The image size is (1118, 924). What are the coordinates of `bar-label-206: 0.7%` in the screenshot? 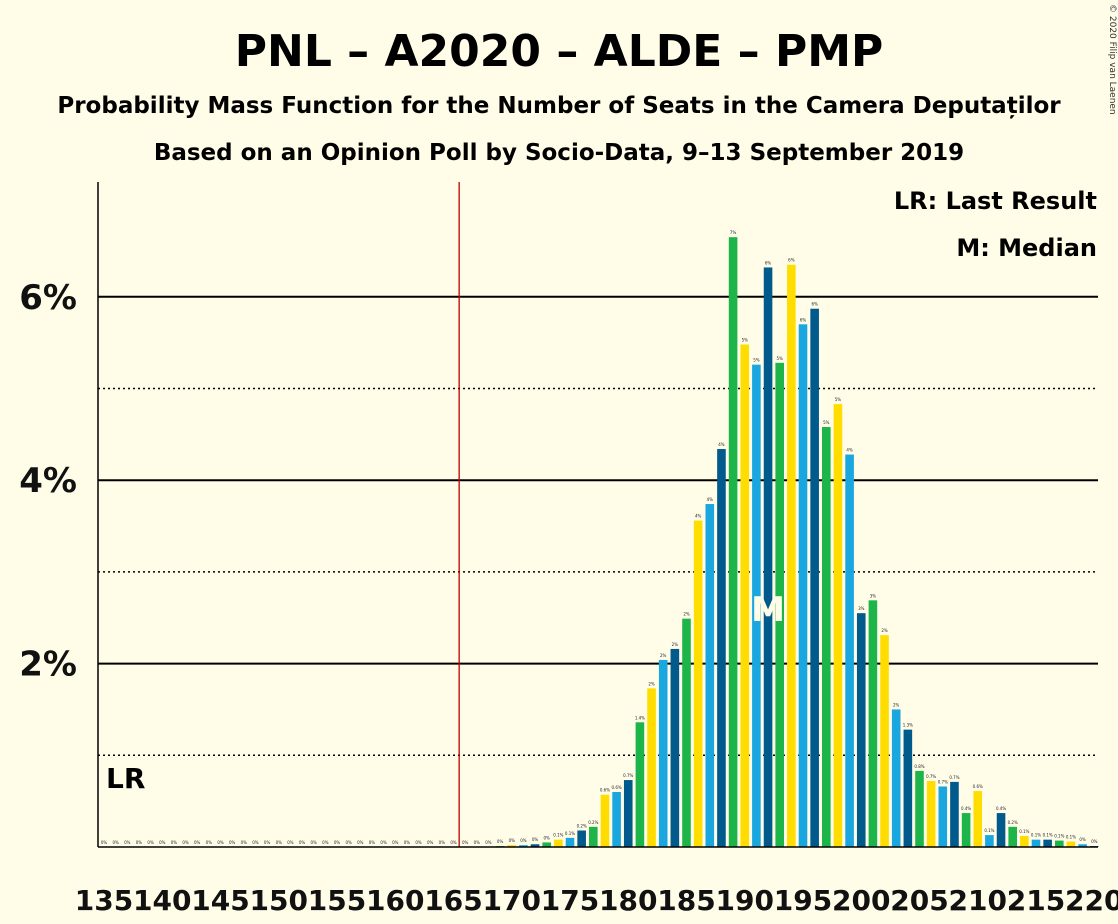 It's located at (931, 776).